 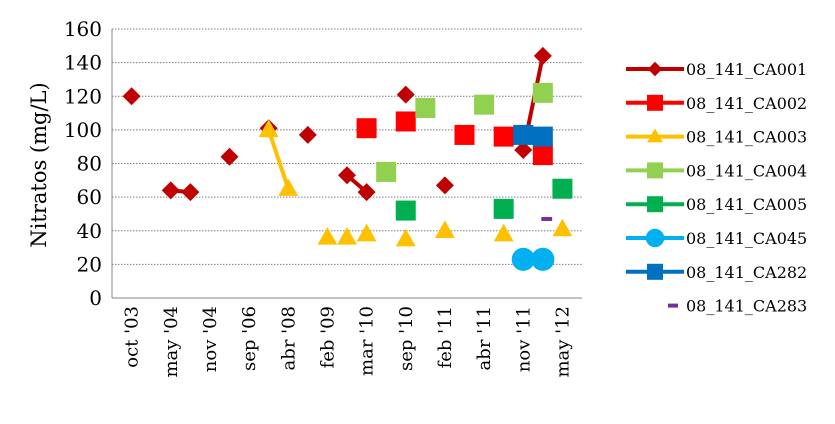 I want to click on x-tick-label: nov '04, so click(x=210, y=339).